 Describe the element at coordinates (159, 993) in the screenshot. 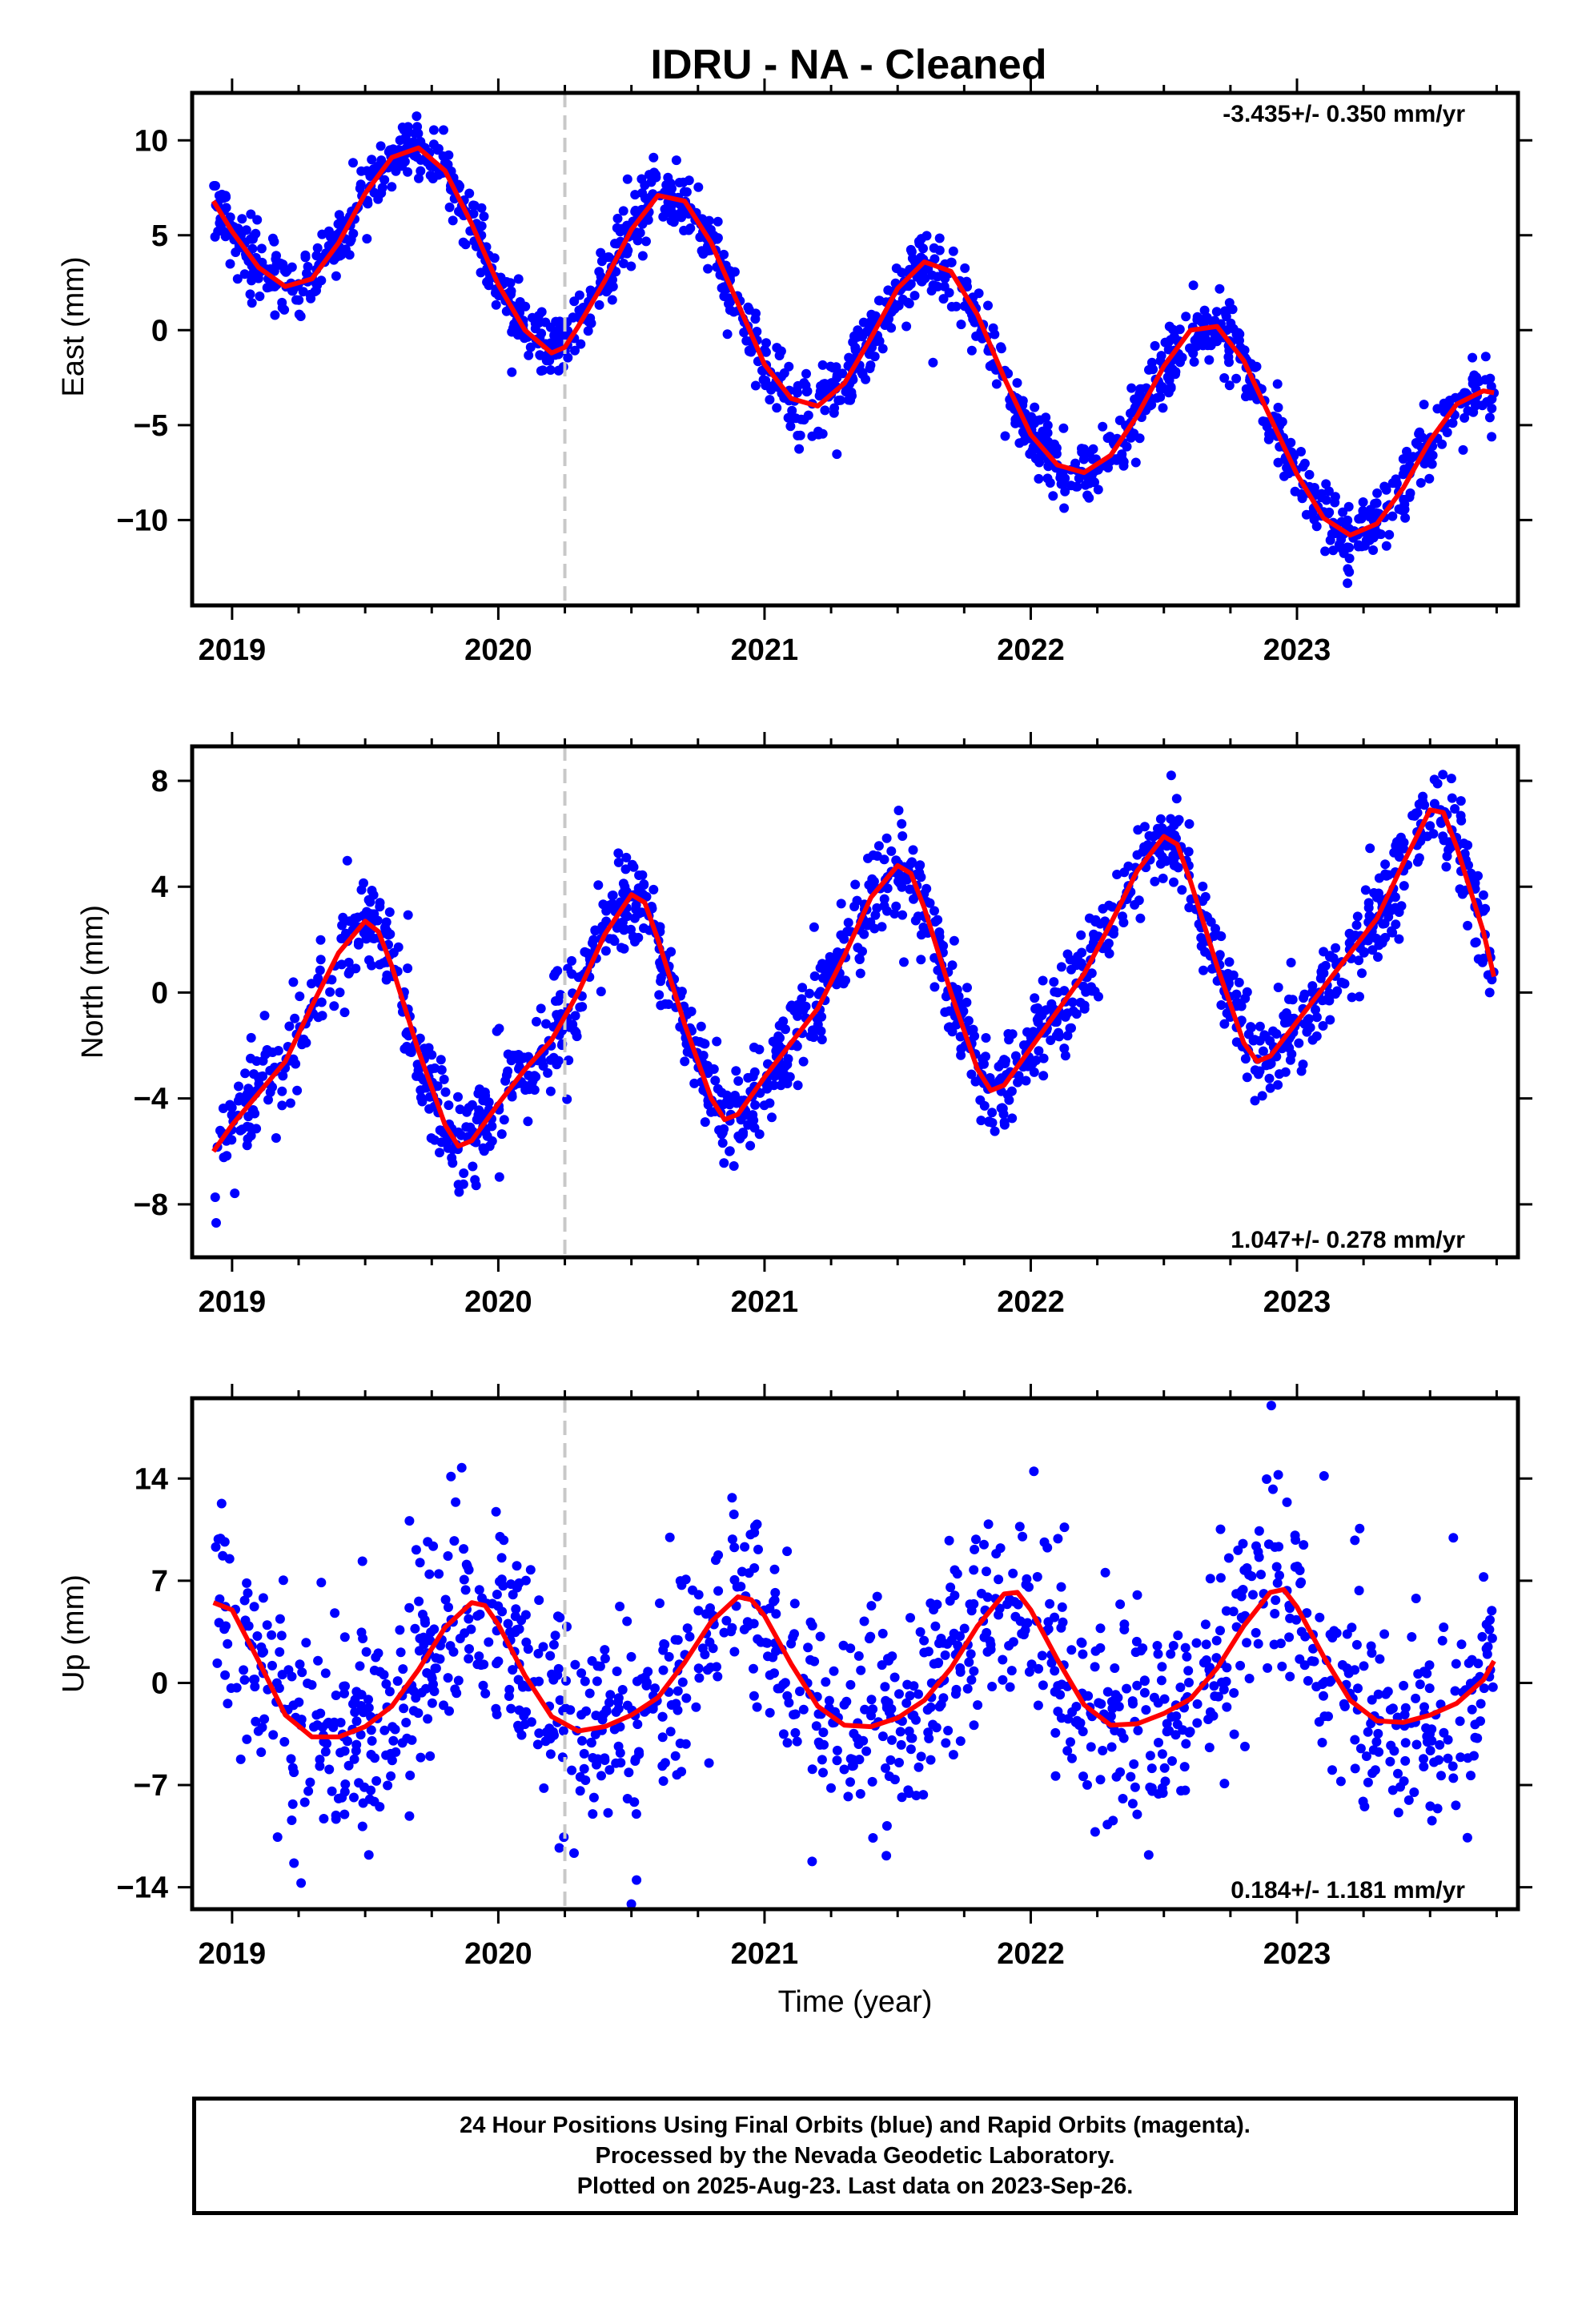

I see `north-ytick-label: 0` at that location.